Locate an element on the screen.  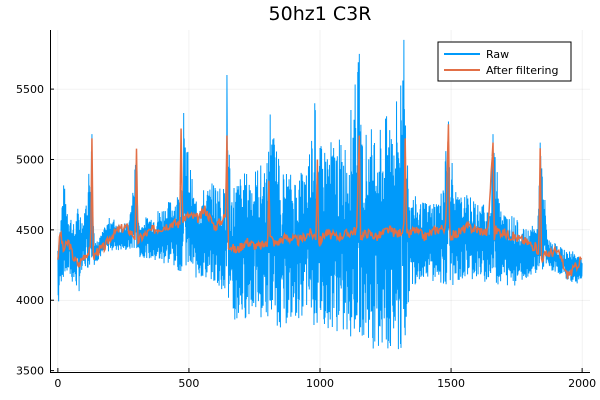
legend: Raw After filtering is located at coordinates (504, 61).